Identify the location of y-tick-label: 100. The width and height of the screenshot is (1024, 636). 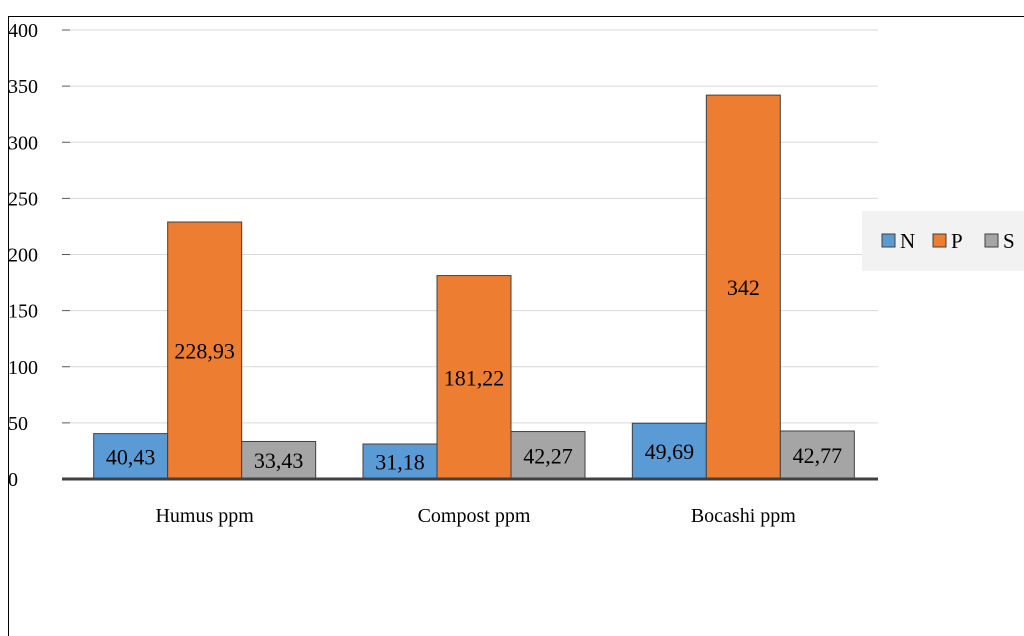
(23, 368).